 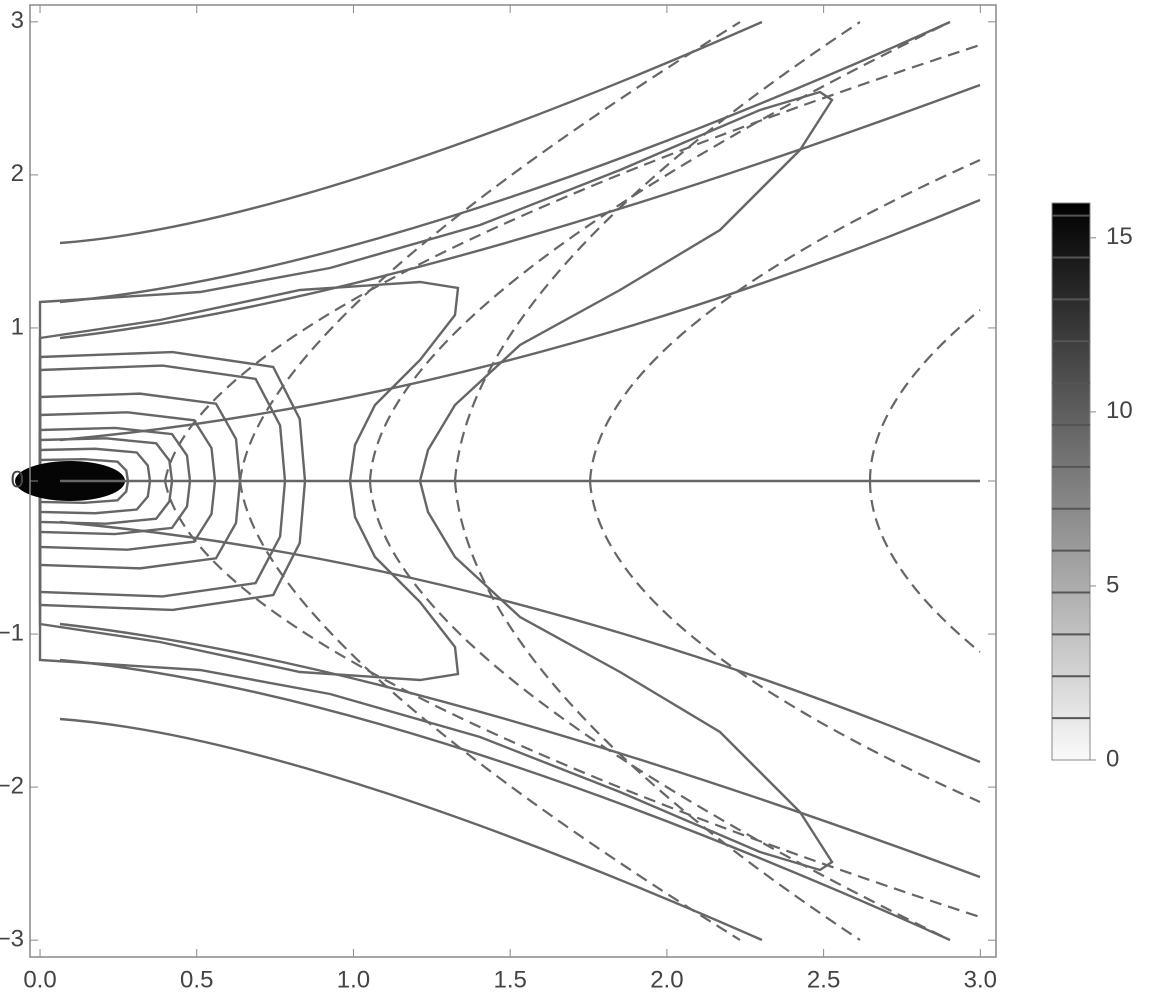 I want to click on colorbar-tick-label: 10, so click(x=1119, y=410).